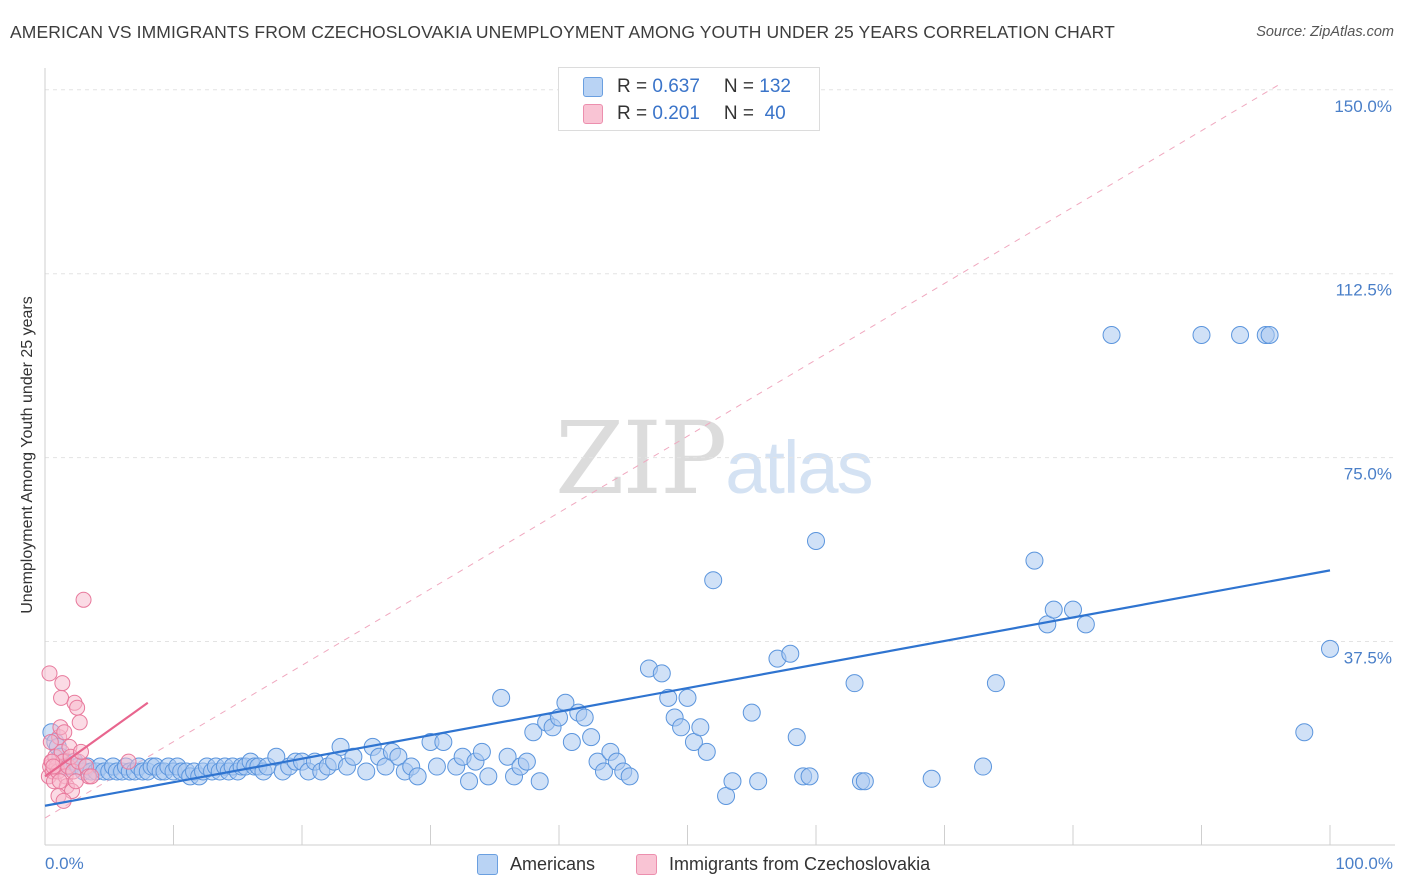 This screenshot has height=892, width=1406. Describe the element at coordinates (800, 863) in the screenshot. I see `immigrants-legend-label: Immigrants from Czechoslovakia` at that location.